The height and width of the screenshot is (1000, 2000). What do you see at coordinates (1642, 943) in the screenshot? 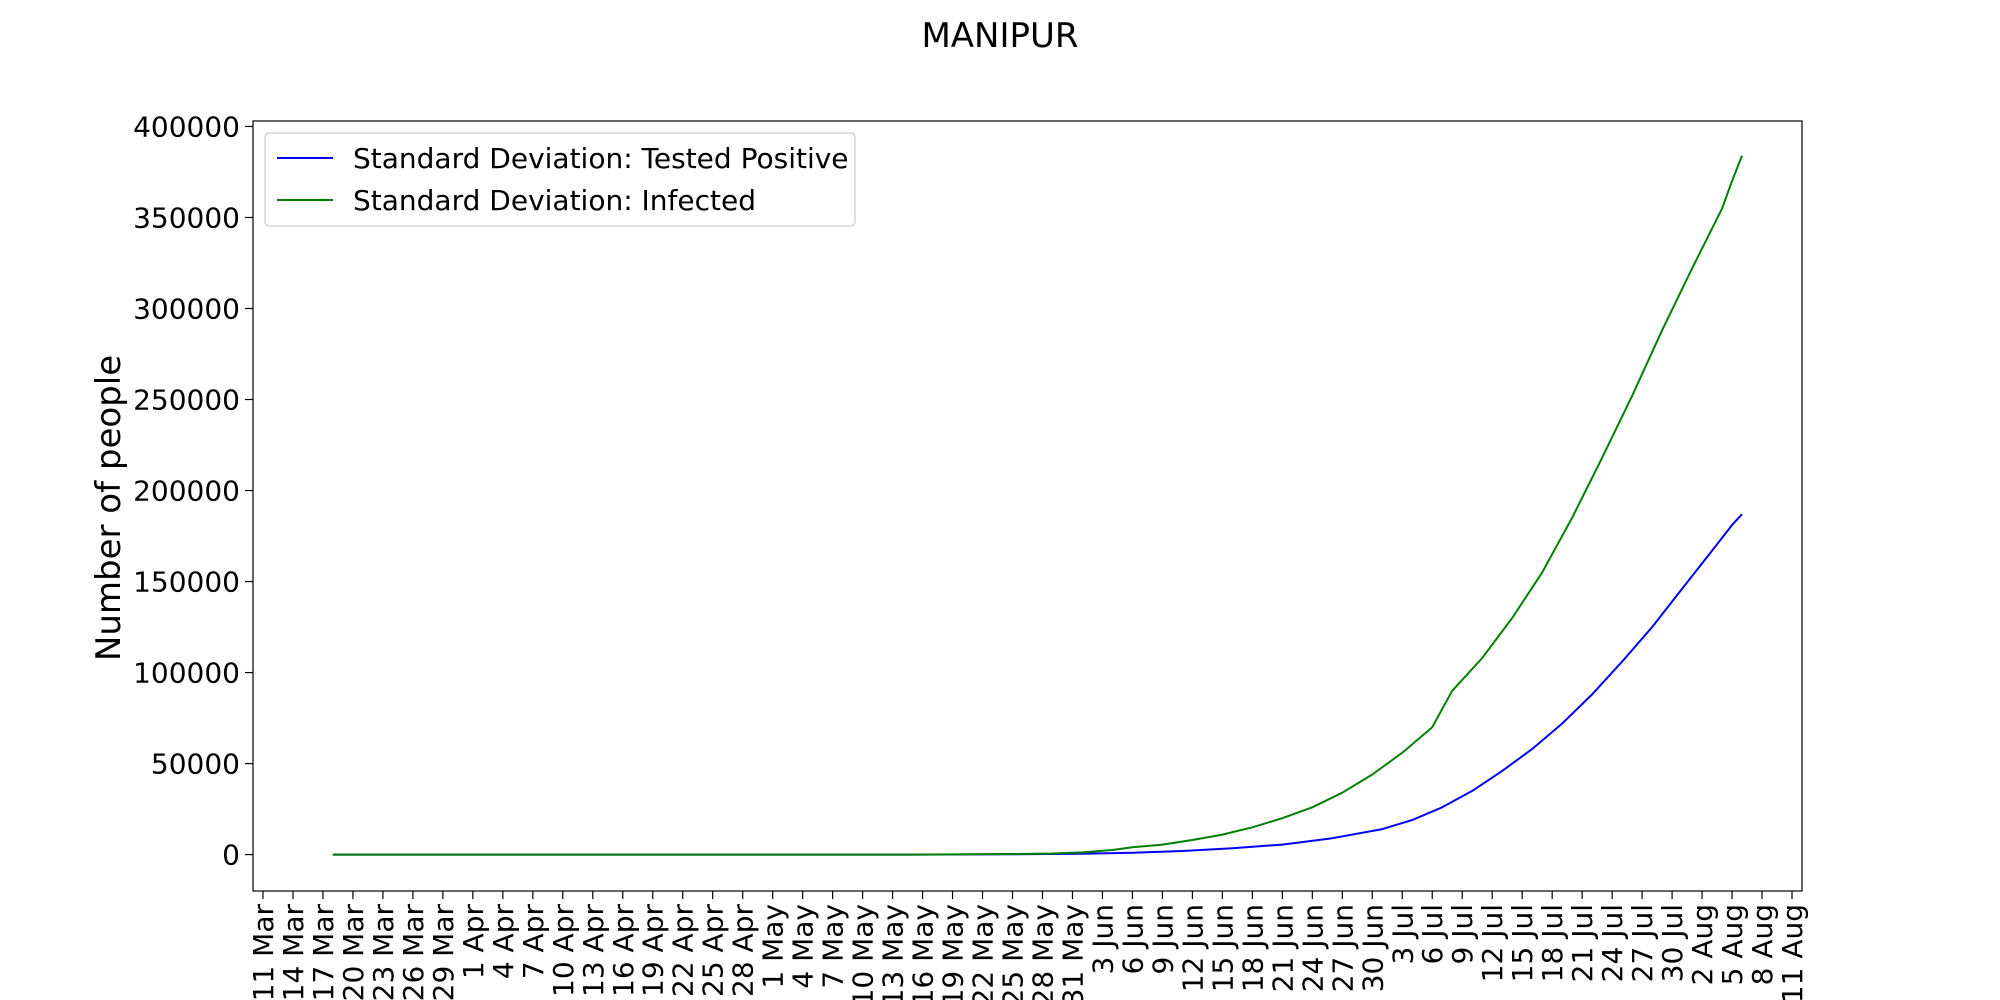
I see `x-tick-label: 27 Jul` at bounding box center [1642, 943].